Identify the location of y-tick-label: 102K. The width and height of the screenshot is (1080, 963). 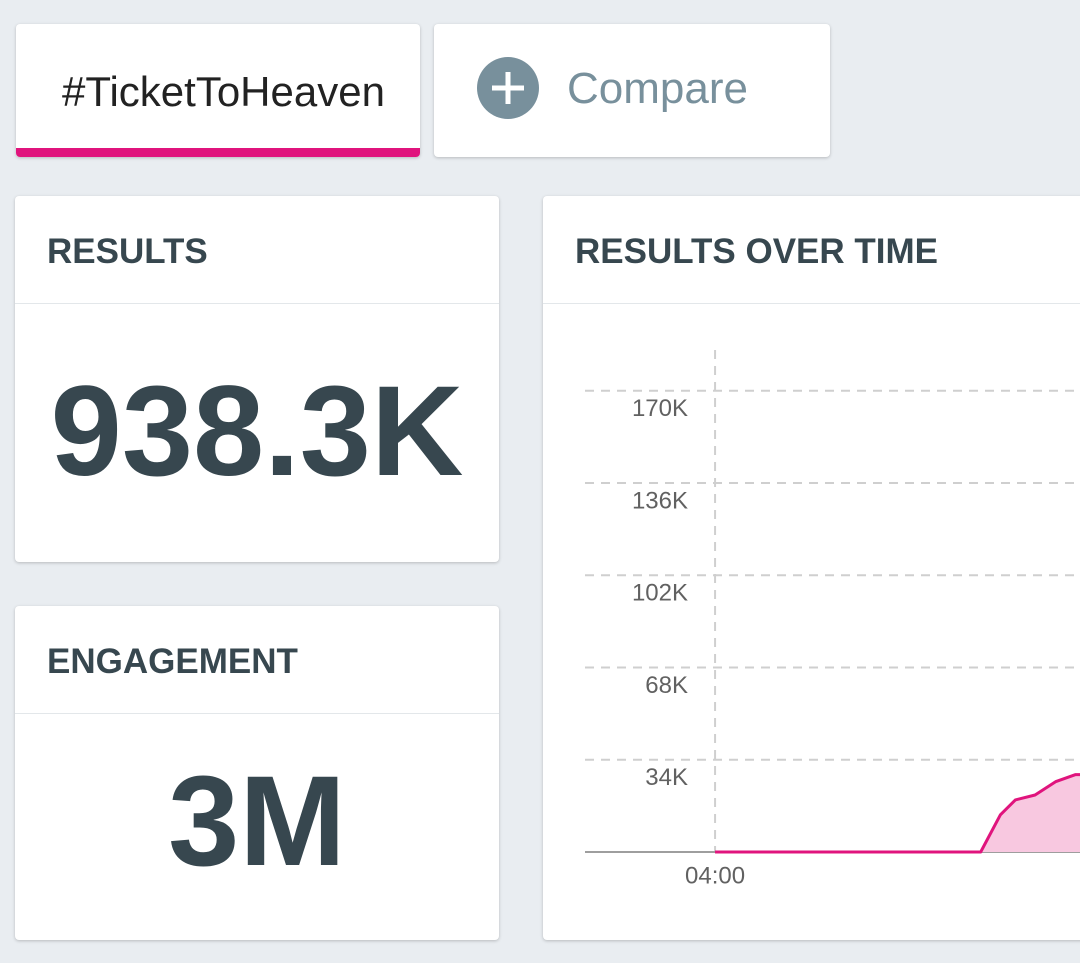
(660, 593).